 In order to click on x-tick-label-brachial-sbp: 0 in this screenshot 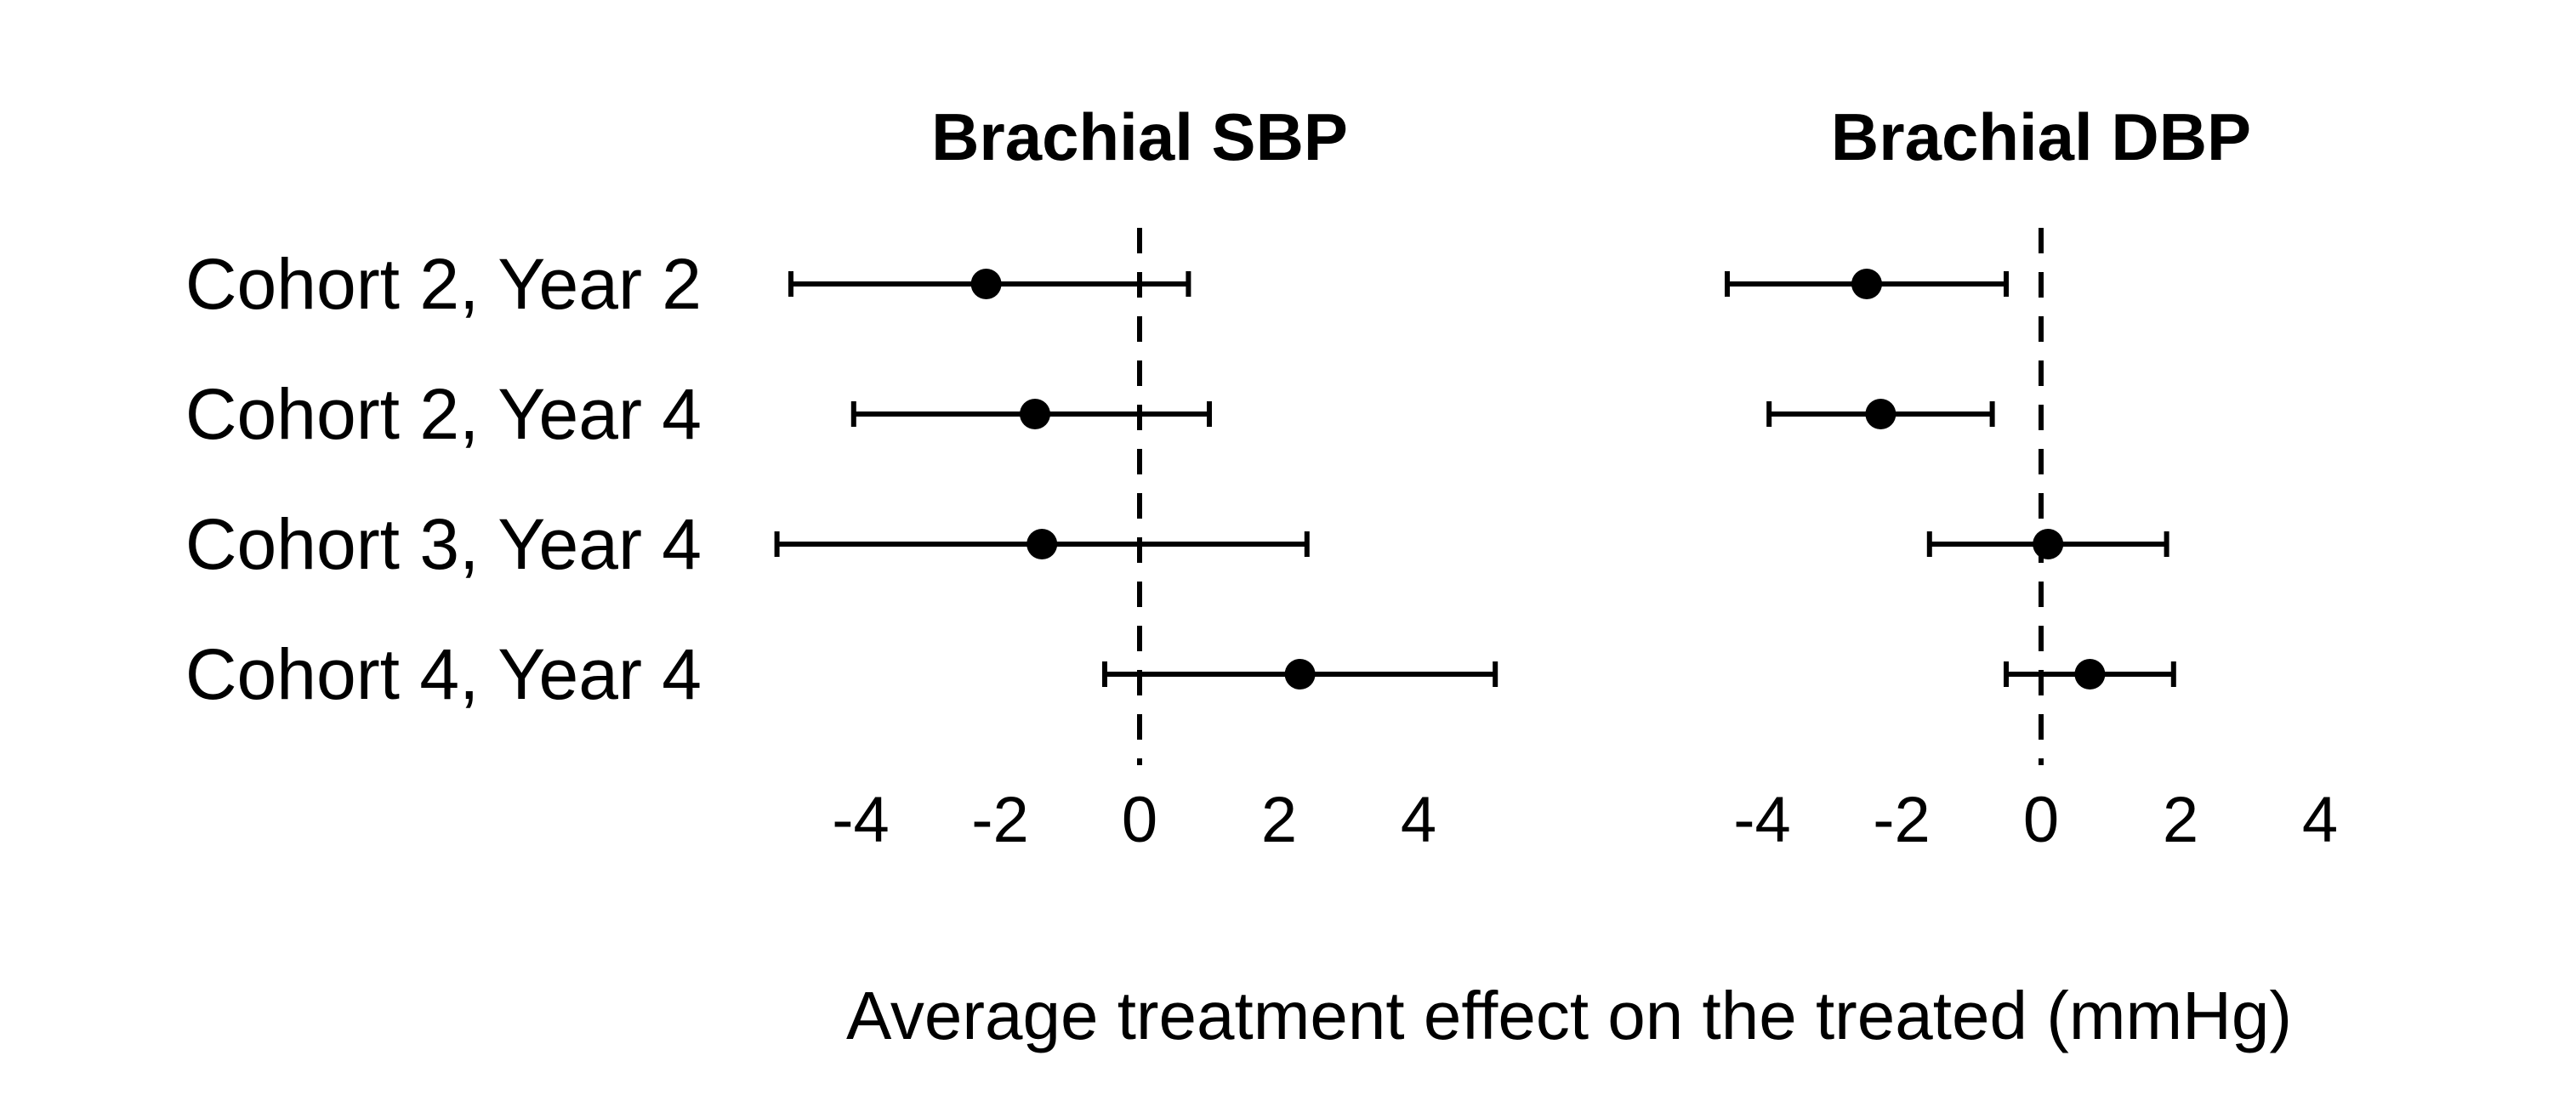, I will do `click(1139, 820)`.